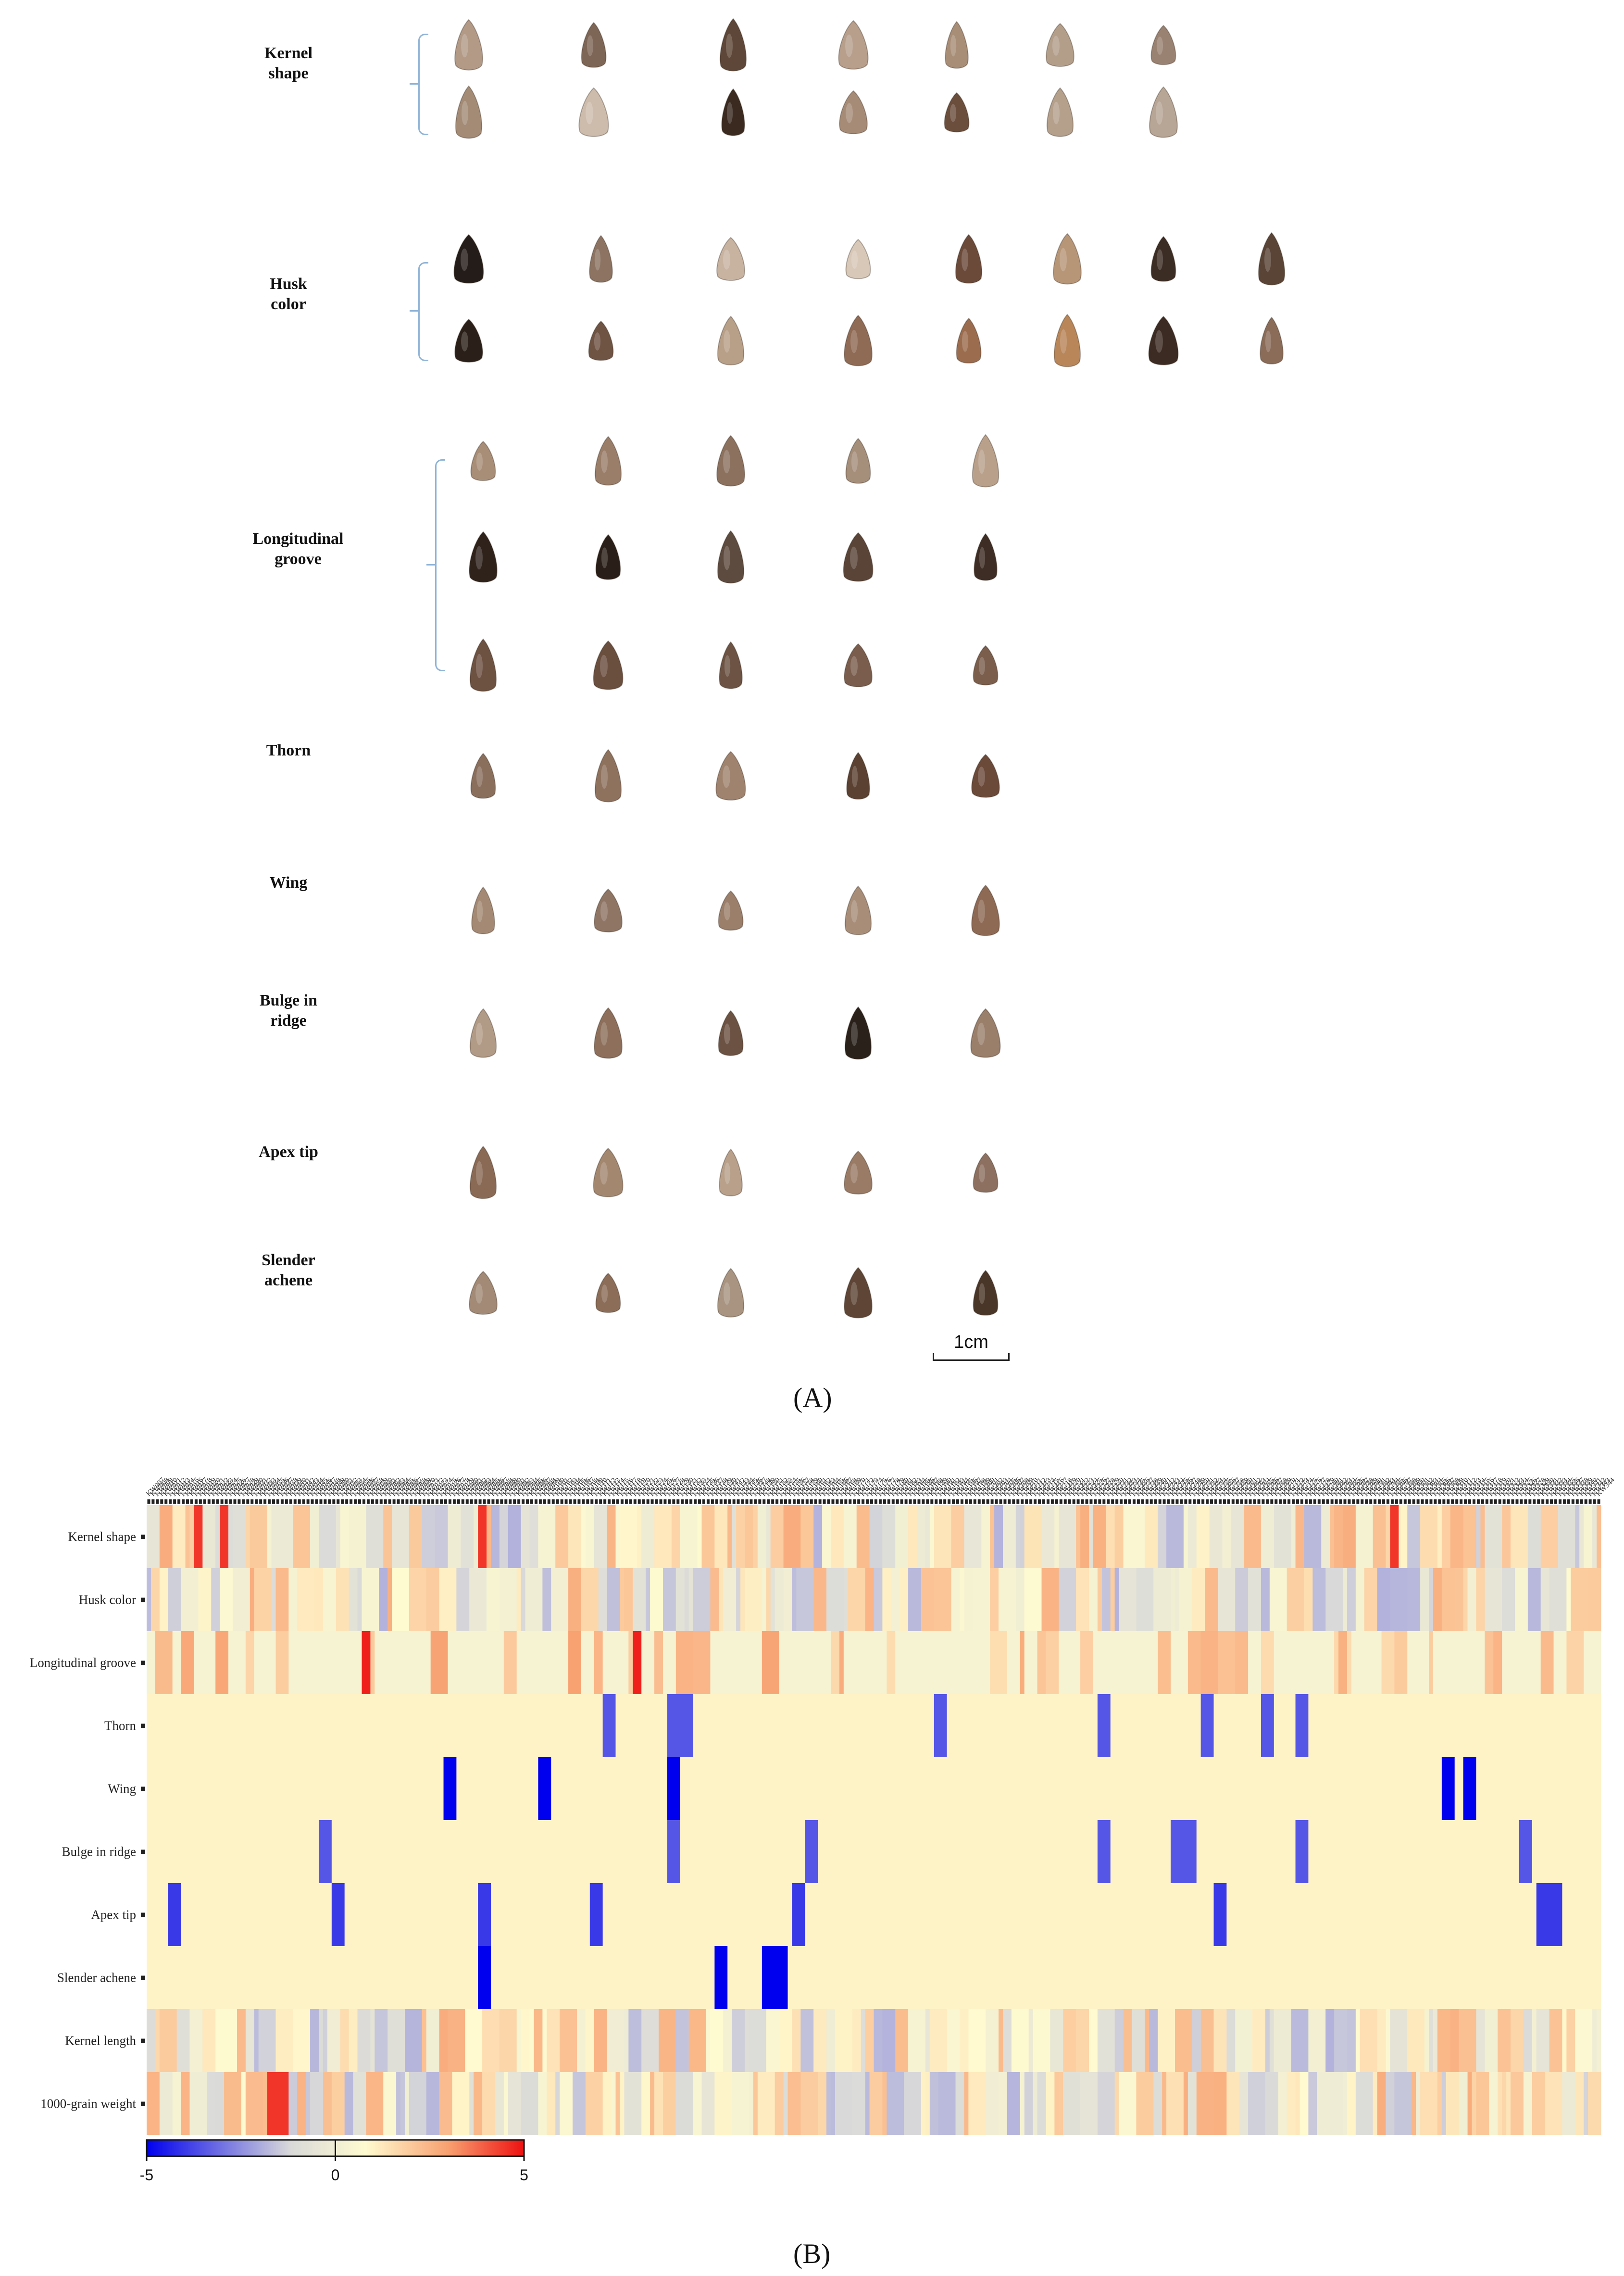 Image resolution: width=1624 pixels, height=2276 pixels. I want to click on thorn-seed, so click(483, 776).